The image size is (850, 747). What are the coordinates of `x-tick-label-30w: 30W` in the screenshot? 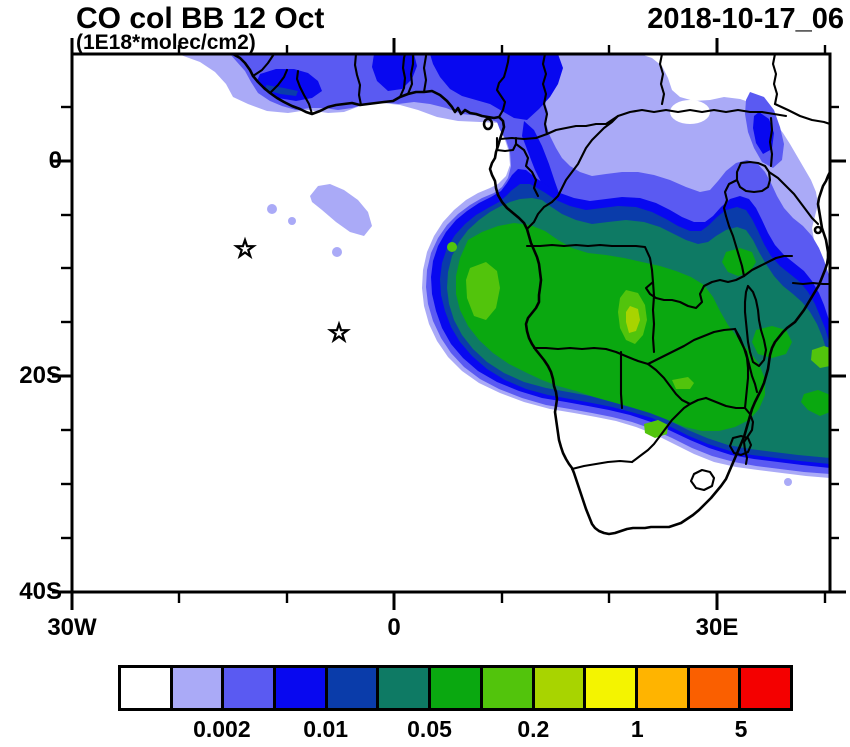 It's located at (72, 627).